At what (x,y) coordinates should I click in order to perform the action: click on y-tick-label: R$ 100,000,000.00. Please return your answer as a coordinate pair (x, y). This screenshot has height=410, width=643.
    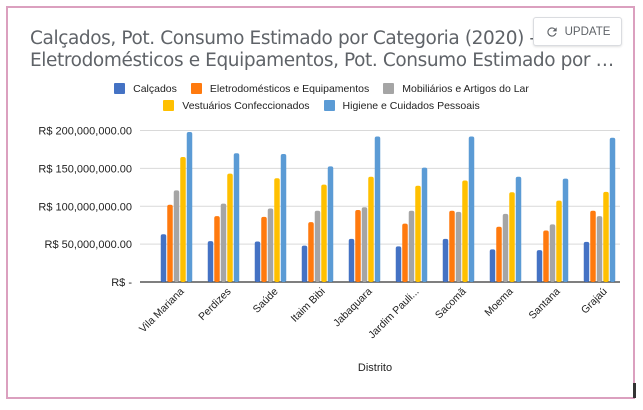
    Looking at the image, I should click on (85, 207).